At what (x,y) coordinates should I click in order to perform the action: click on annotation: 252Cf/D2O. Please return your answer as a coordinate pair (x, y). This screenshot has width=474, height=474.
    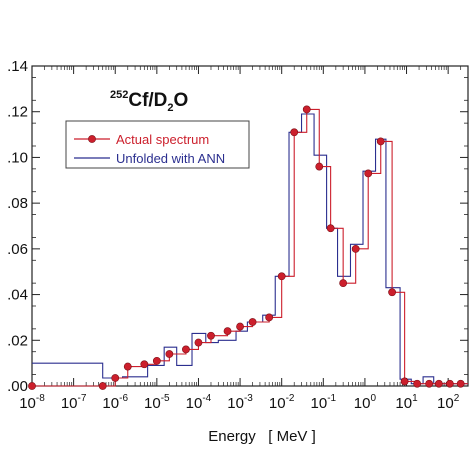
    Looking at the image, I should click on (149, 101).